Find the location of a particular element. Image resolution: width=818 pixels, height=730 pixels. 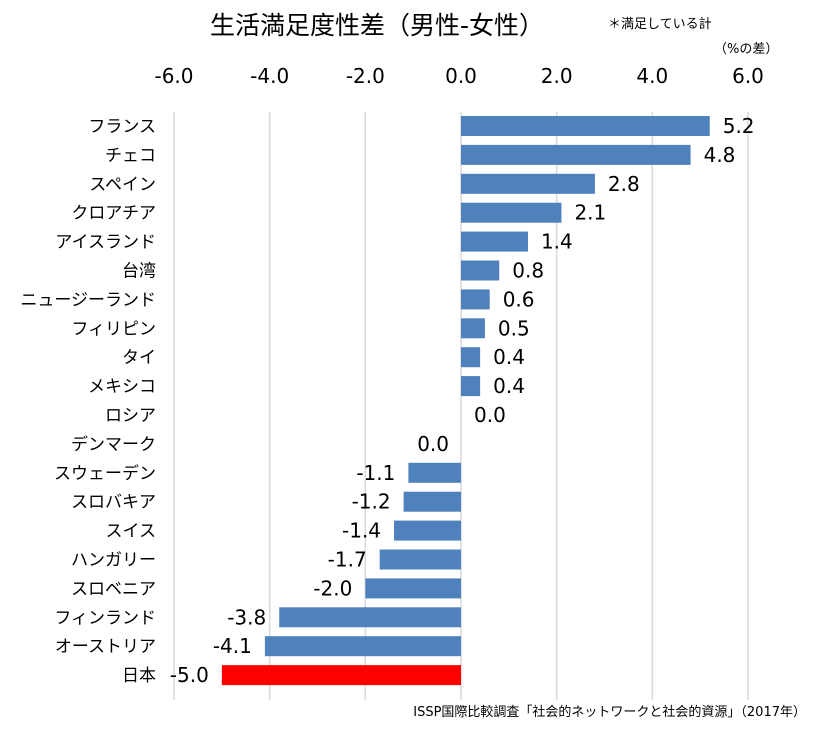

data-label: 0.5 is located at coordinates (514, 328).